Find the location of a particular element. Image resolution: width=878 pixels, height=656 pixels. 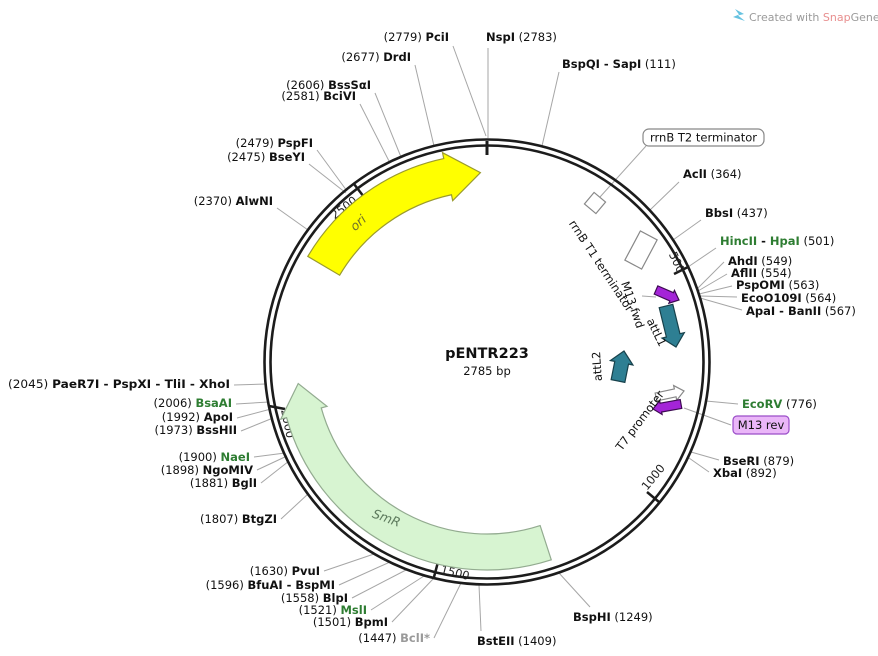

restriction-site-label: (2606) BssSαI is located at coordinates (328, 85).